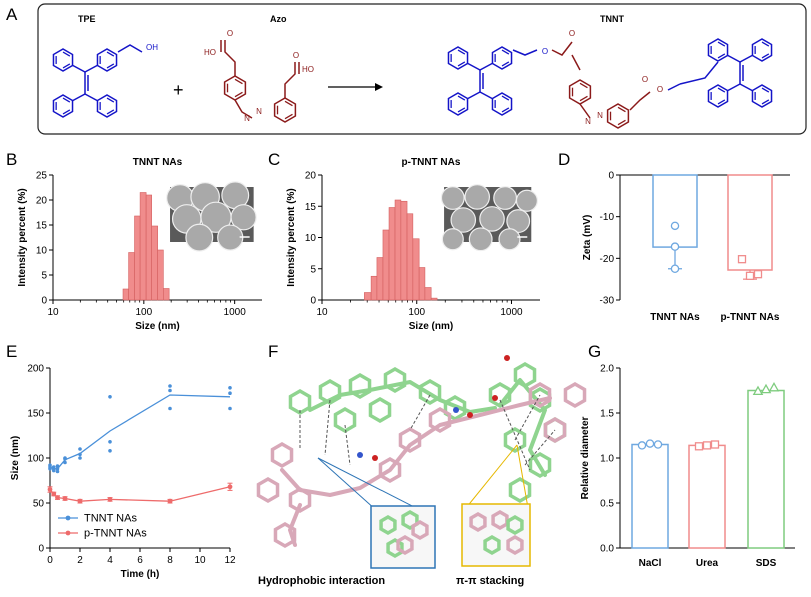 The image size is (811, 597). Describe the element at coordinates (274, 159) in the screenshot. I see `panel-c-letter: C` at that location.